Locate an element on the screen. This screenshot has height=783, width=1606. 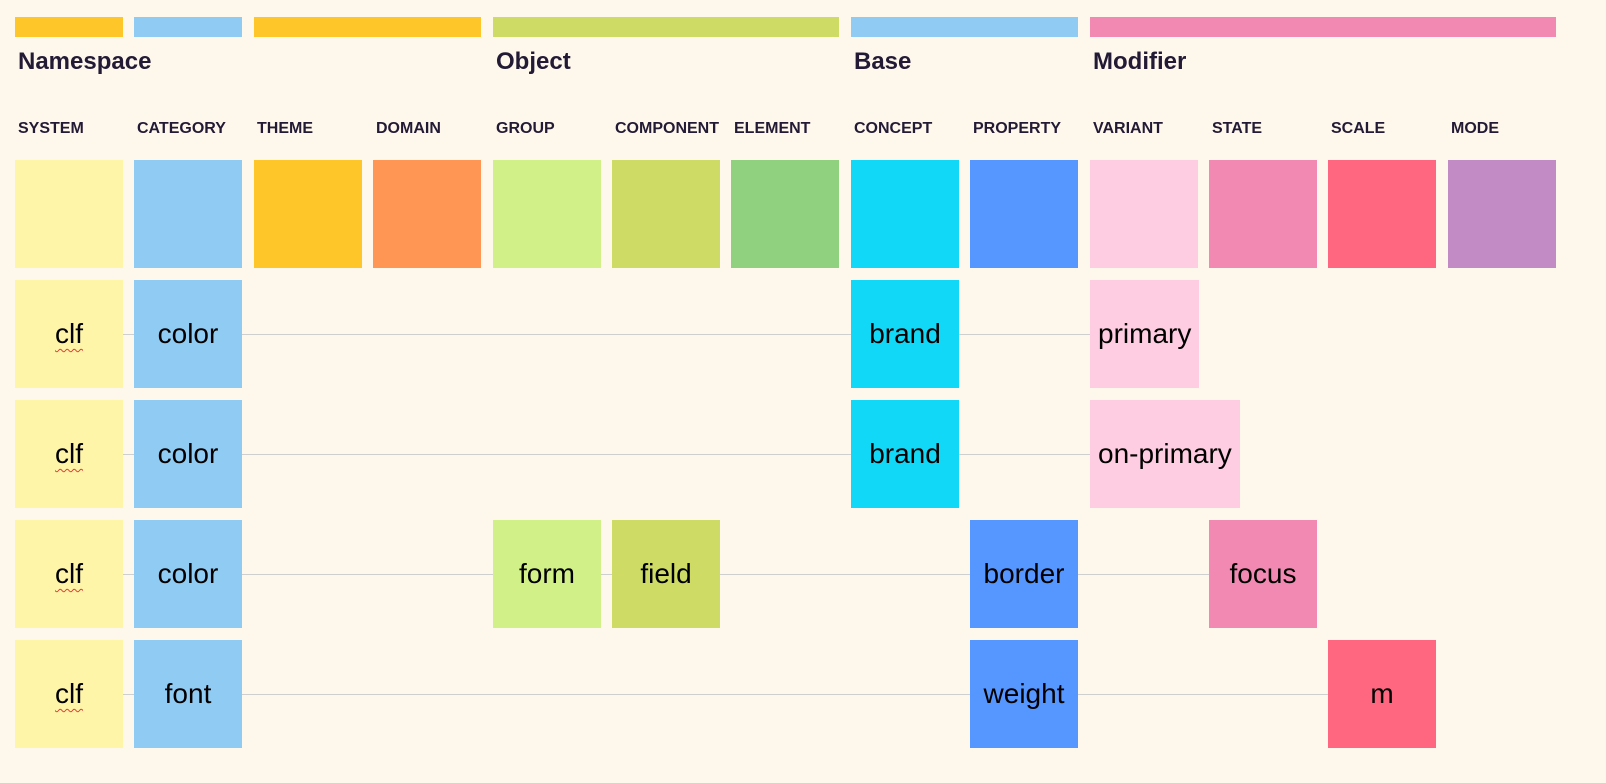
group-title-base: Base is located at coordinates (883, 61).